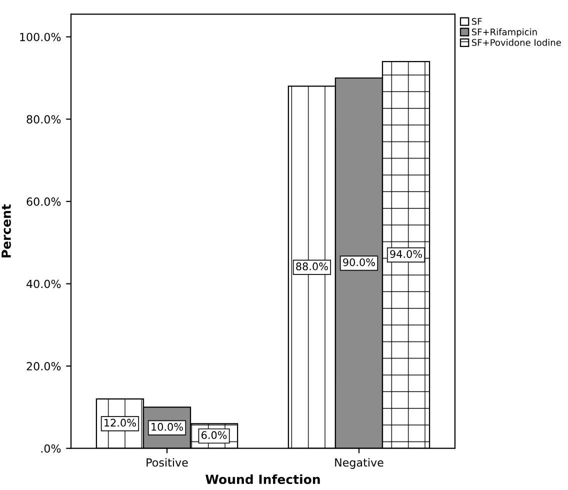  What do you see at coordinates (477, 21) in the screenshot?
I see `legend-label: SF` at bounding box center [477, 21].